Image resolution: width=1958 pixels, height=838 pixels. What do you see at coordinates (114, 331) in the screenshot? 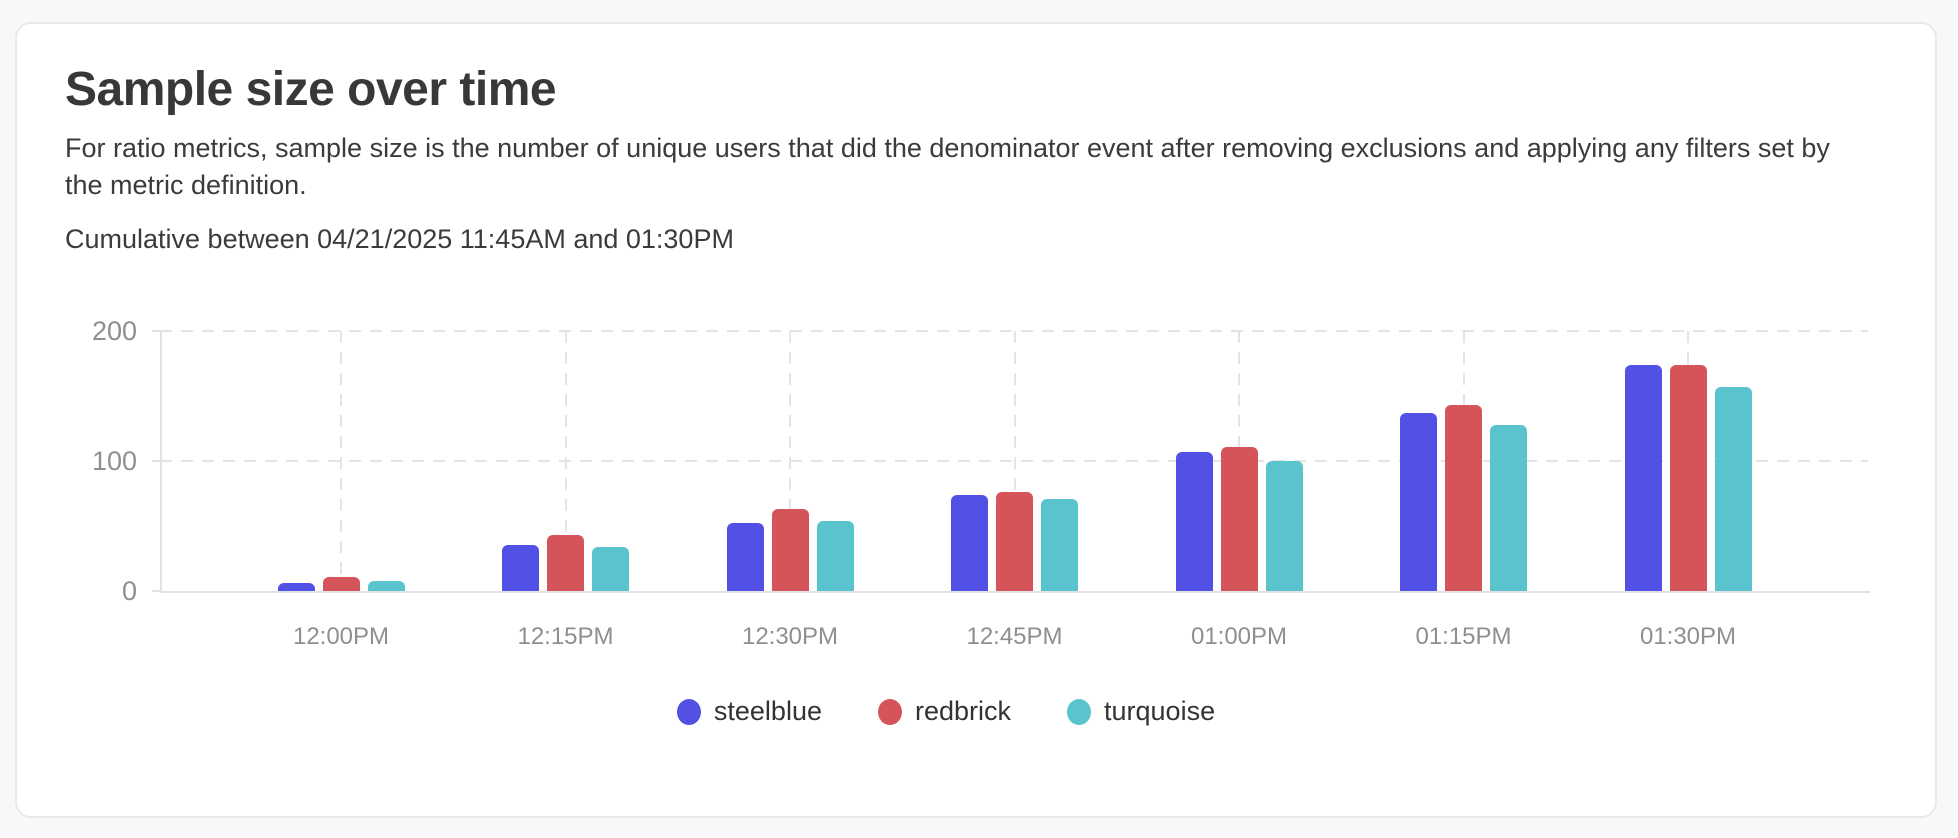
I see `y-tick-label: 200` at bounding box center [114, 331].